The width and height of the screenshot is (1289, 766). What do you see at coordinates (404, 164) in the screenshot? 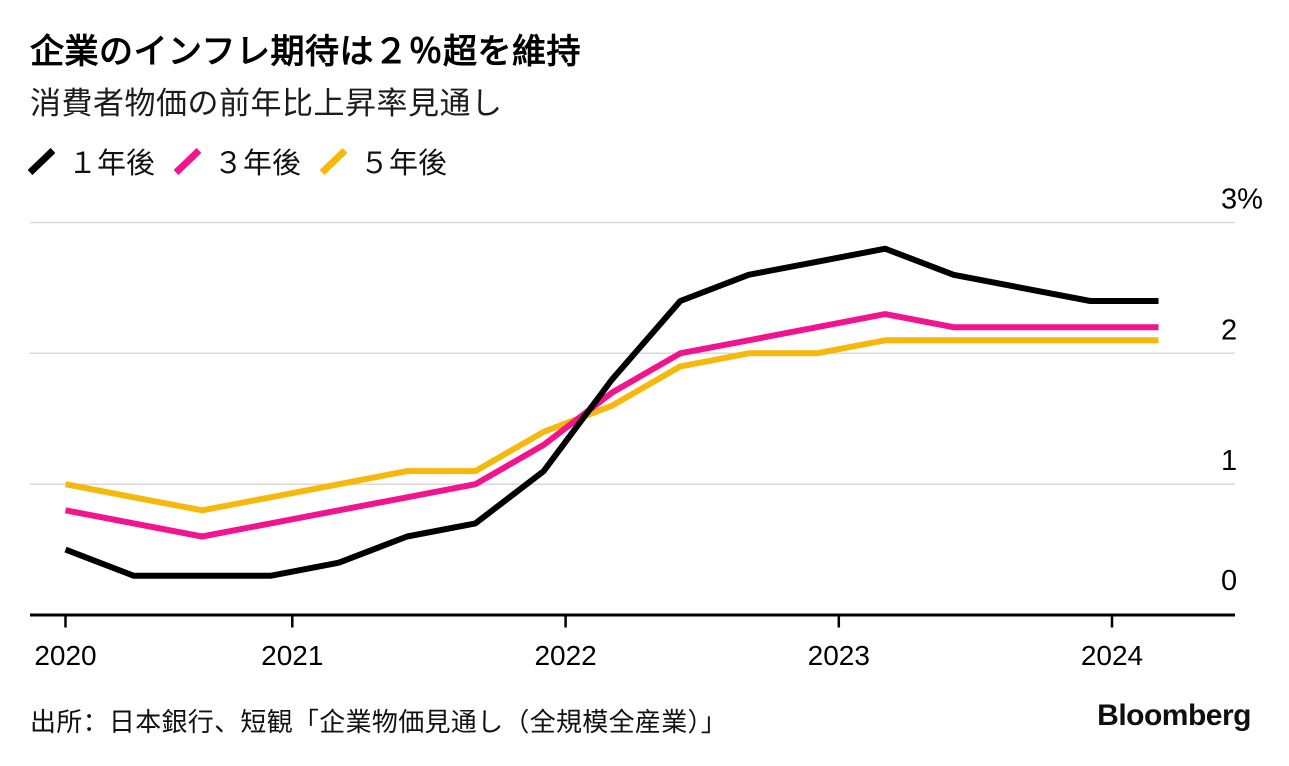
I see `legend-label-5y: ５年後` at bounding box center [404, 164].